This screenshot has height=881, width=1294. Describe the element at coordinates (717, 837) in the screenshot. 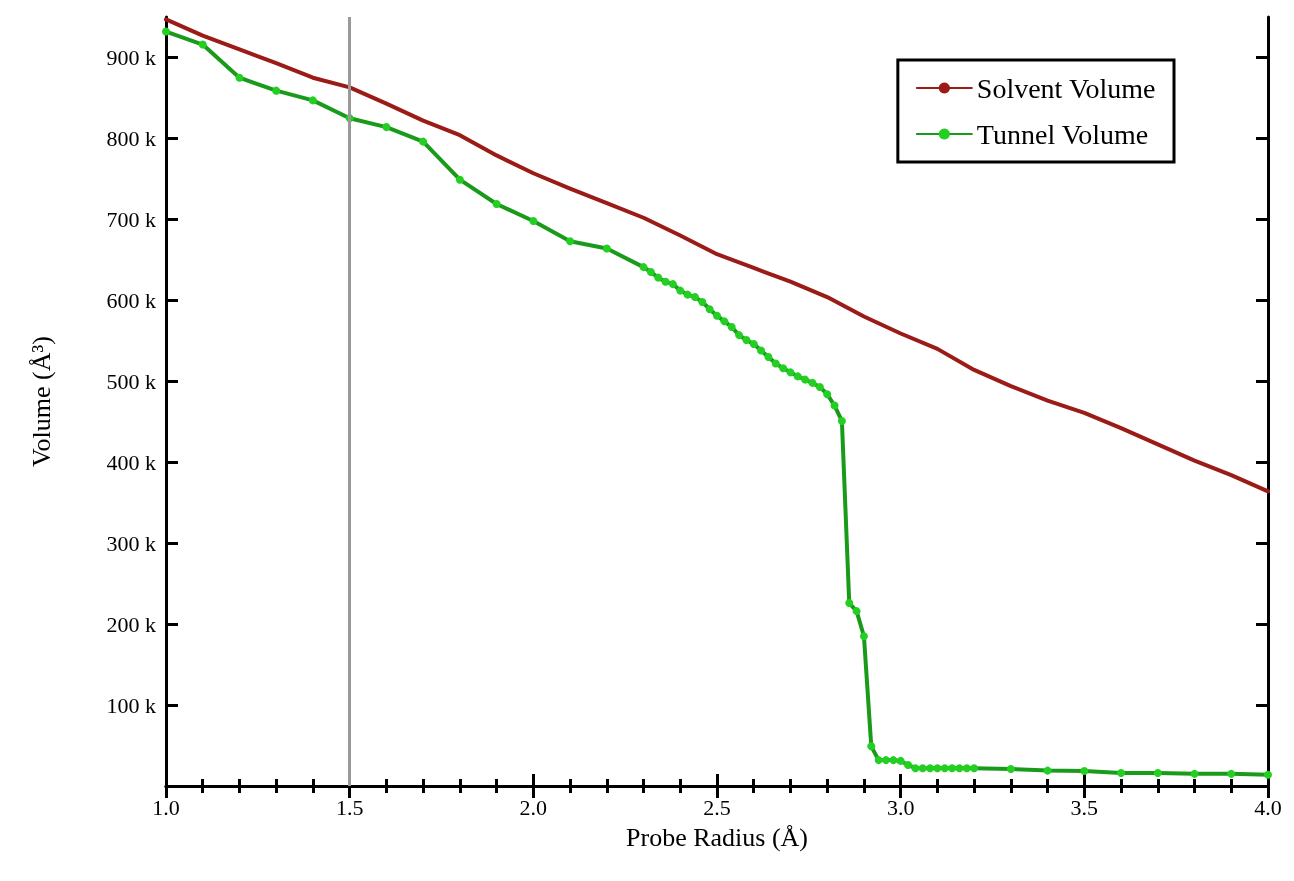

I see `x-axis-title: Probe Radius (Å)` at that location.